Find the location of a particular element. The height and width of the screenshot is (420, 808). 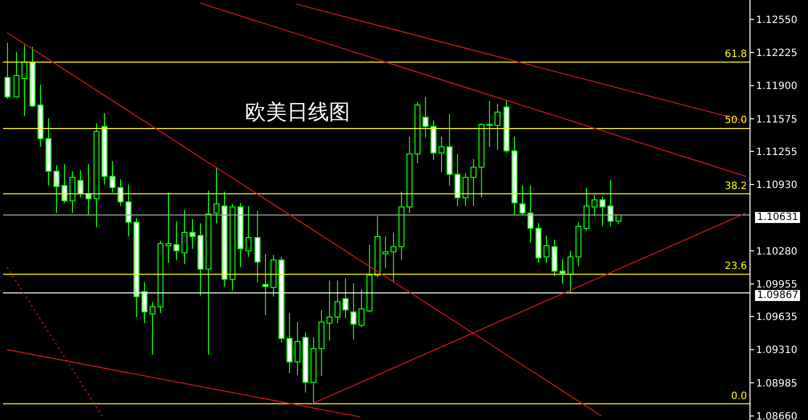

y-tick-label: 1.08660 is located at coordinates (777, 415).